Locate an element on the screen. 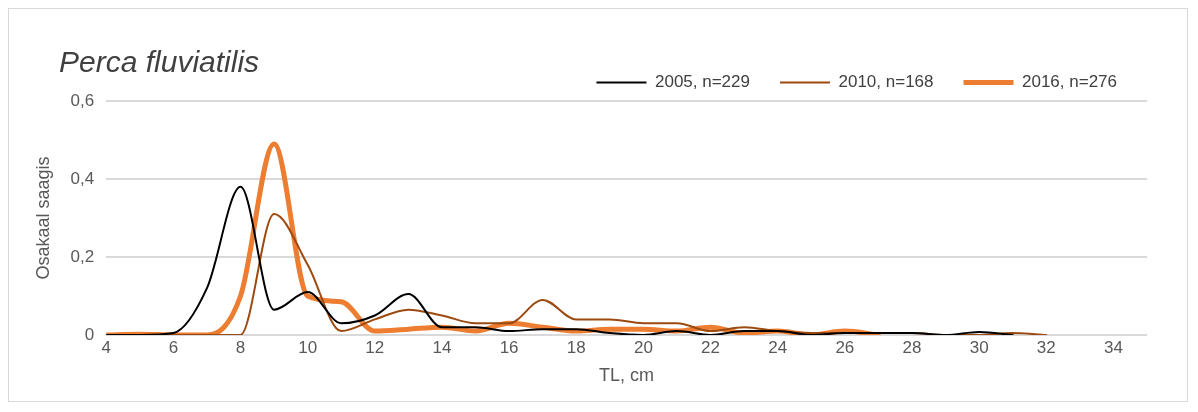  x-tick-label: 20 is located at coordinates (643, 347).